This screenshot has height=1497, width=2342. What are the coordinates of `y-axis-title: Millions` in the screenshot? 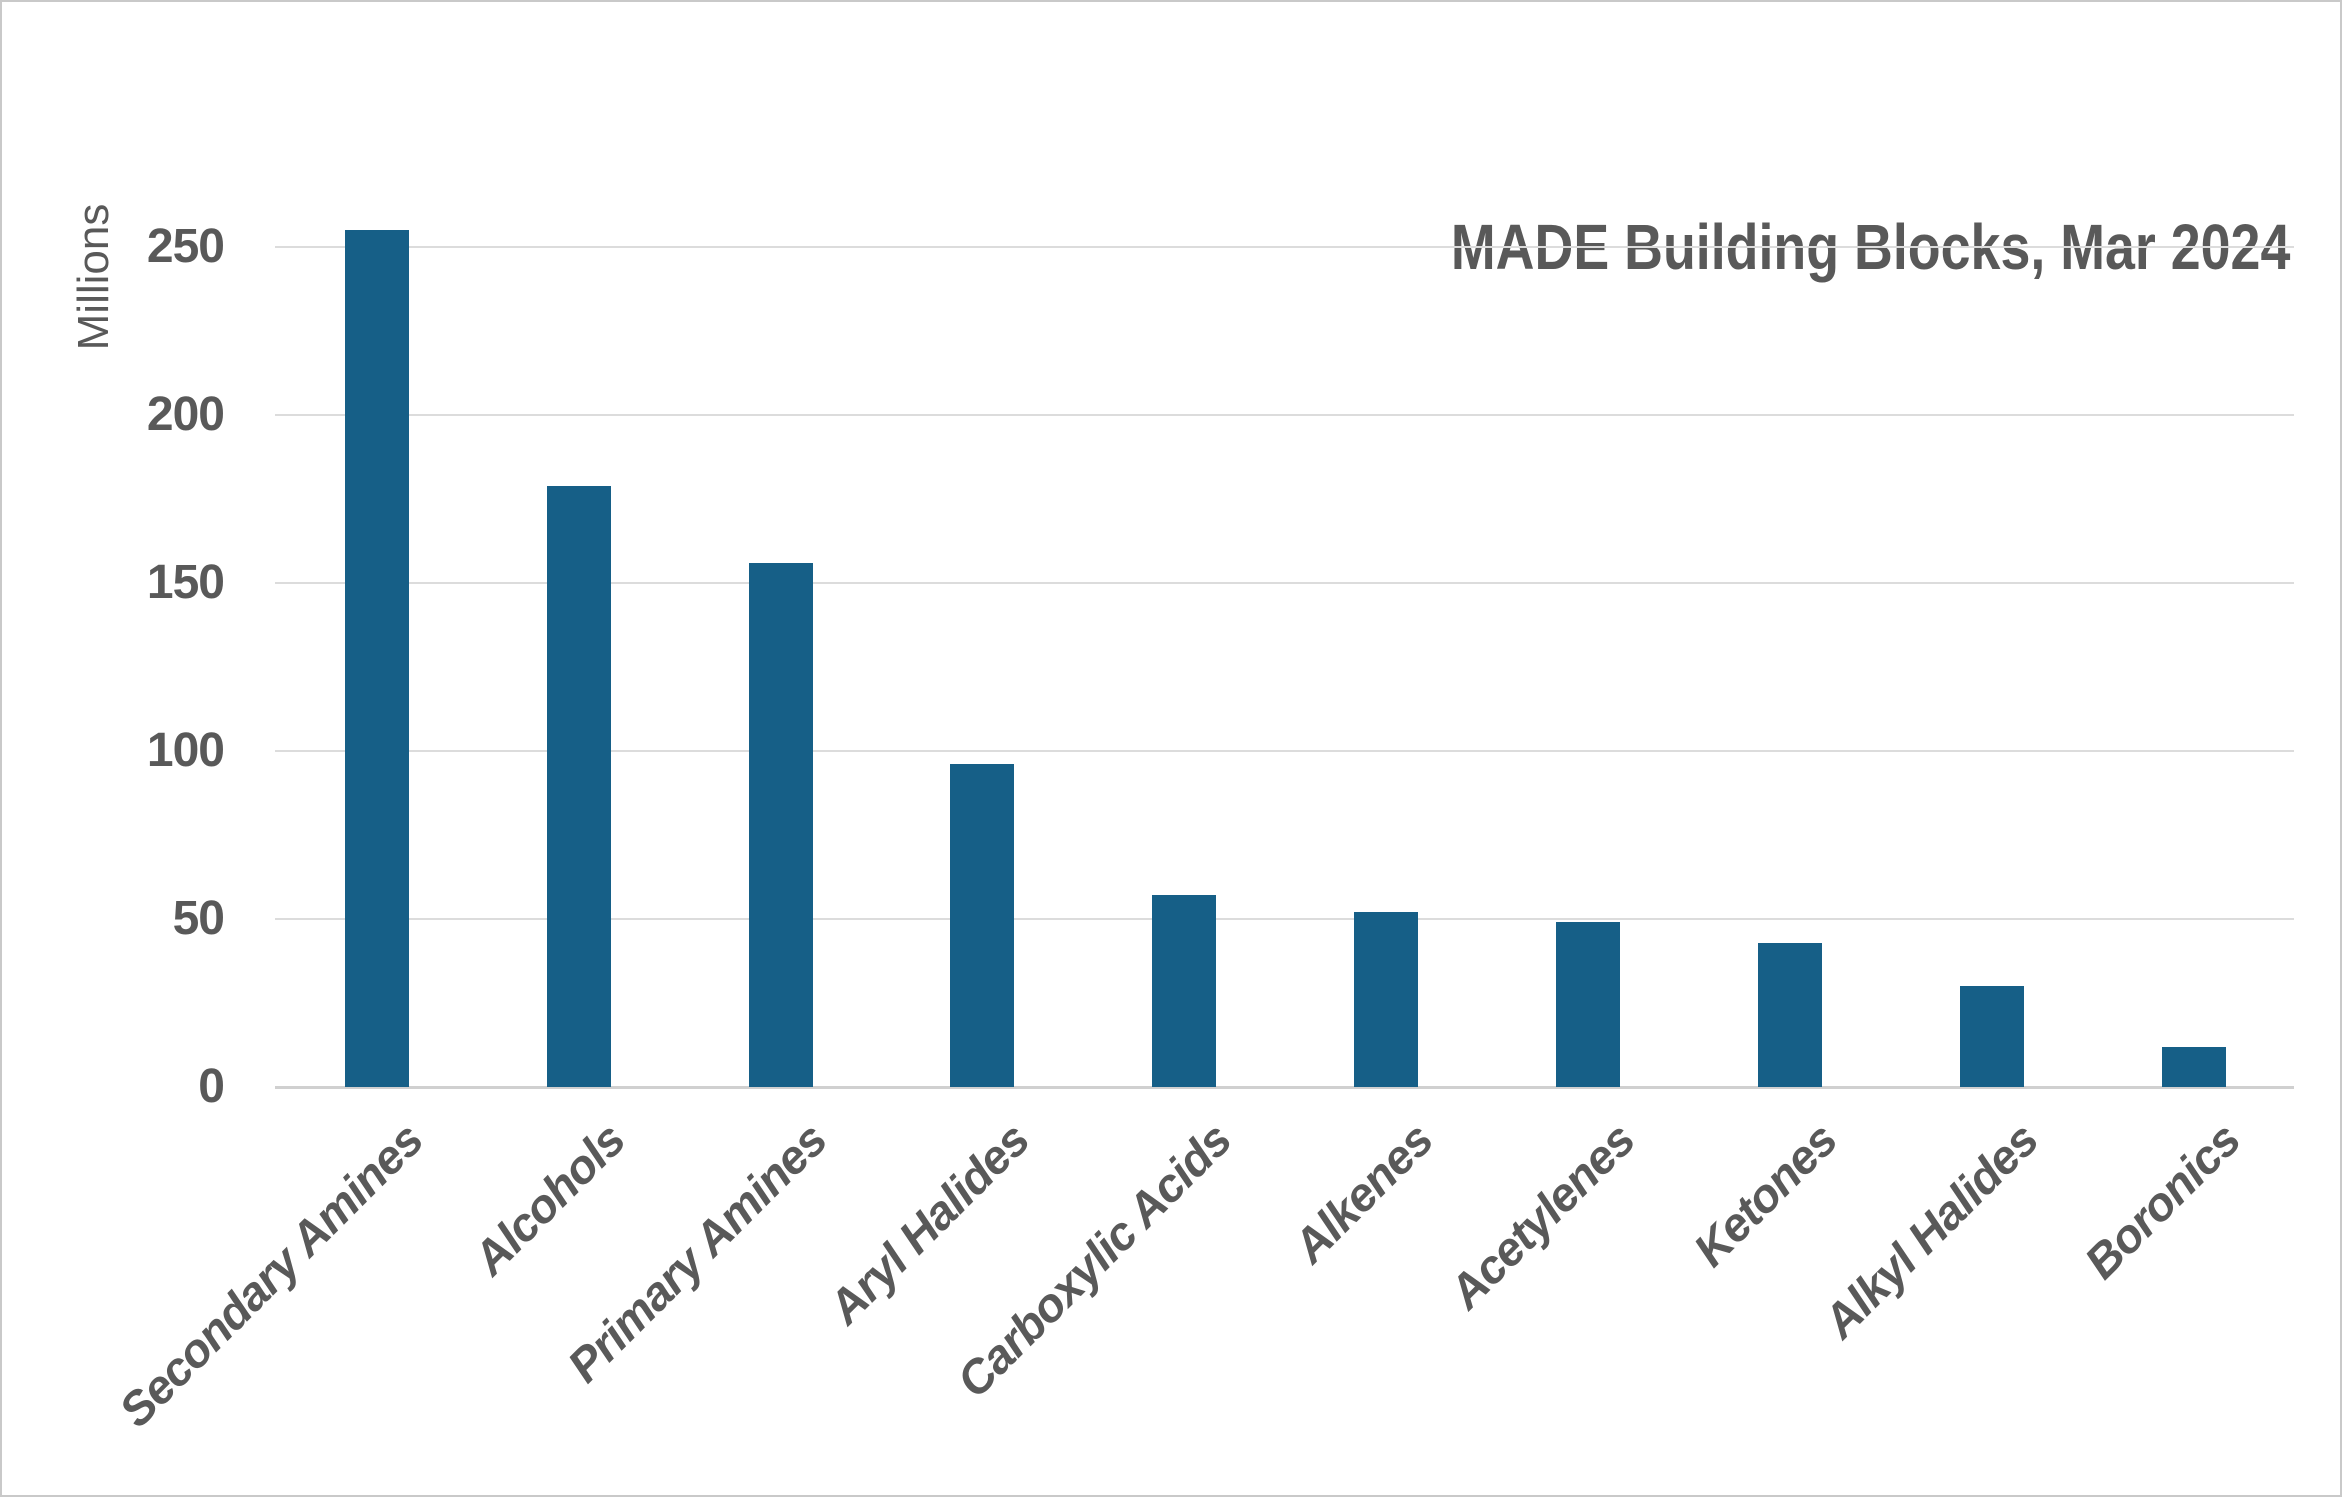 It's located at (93, 277).